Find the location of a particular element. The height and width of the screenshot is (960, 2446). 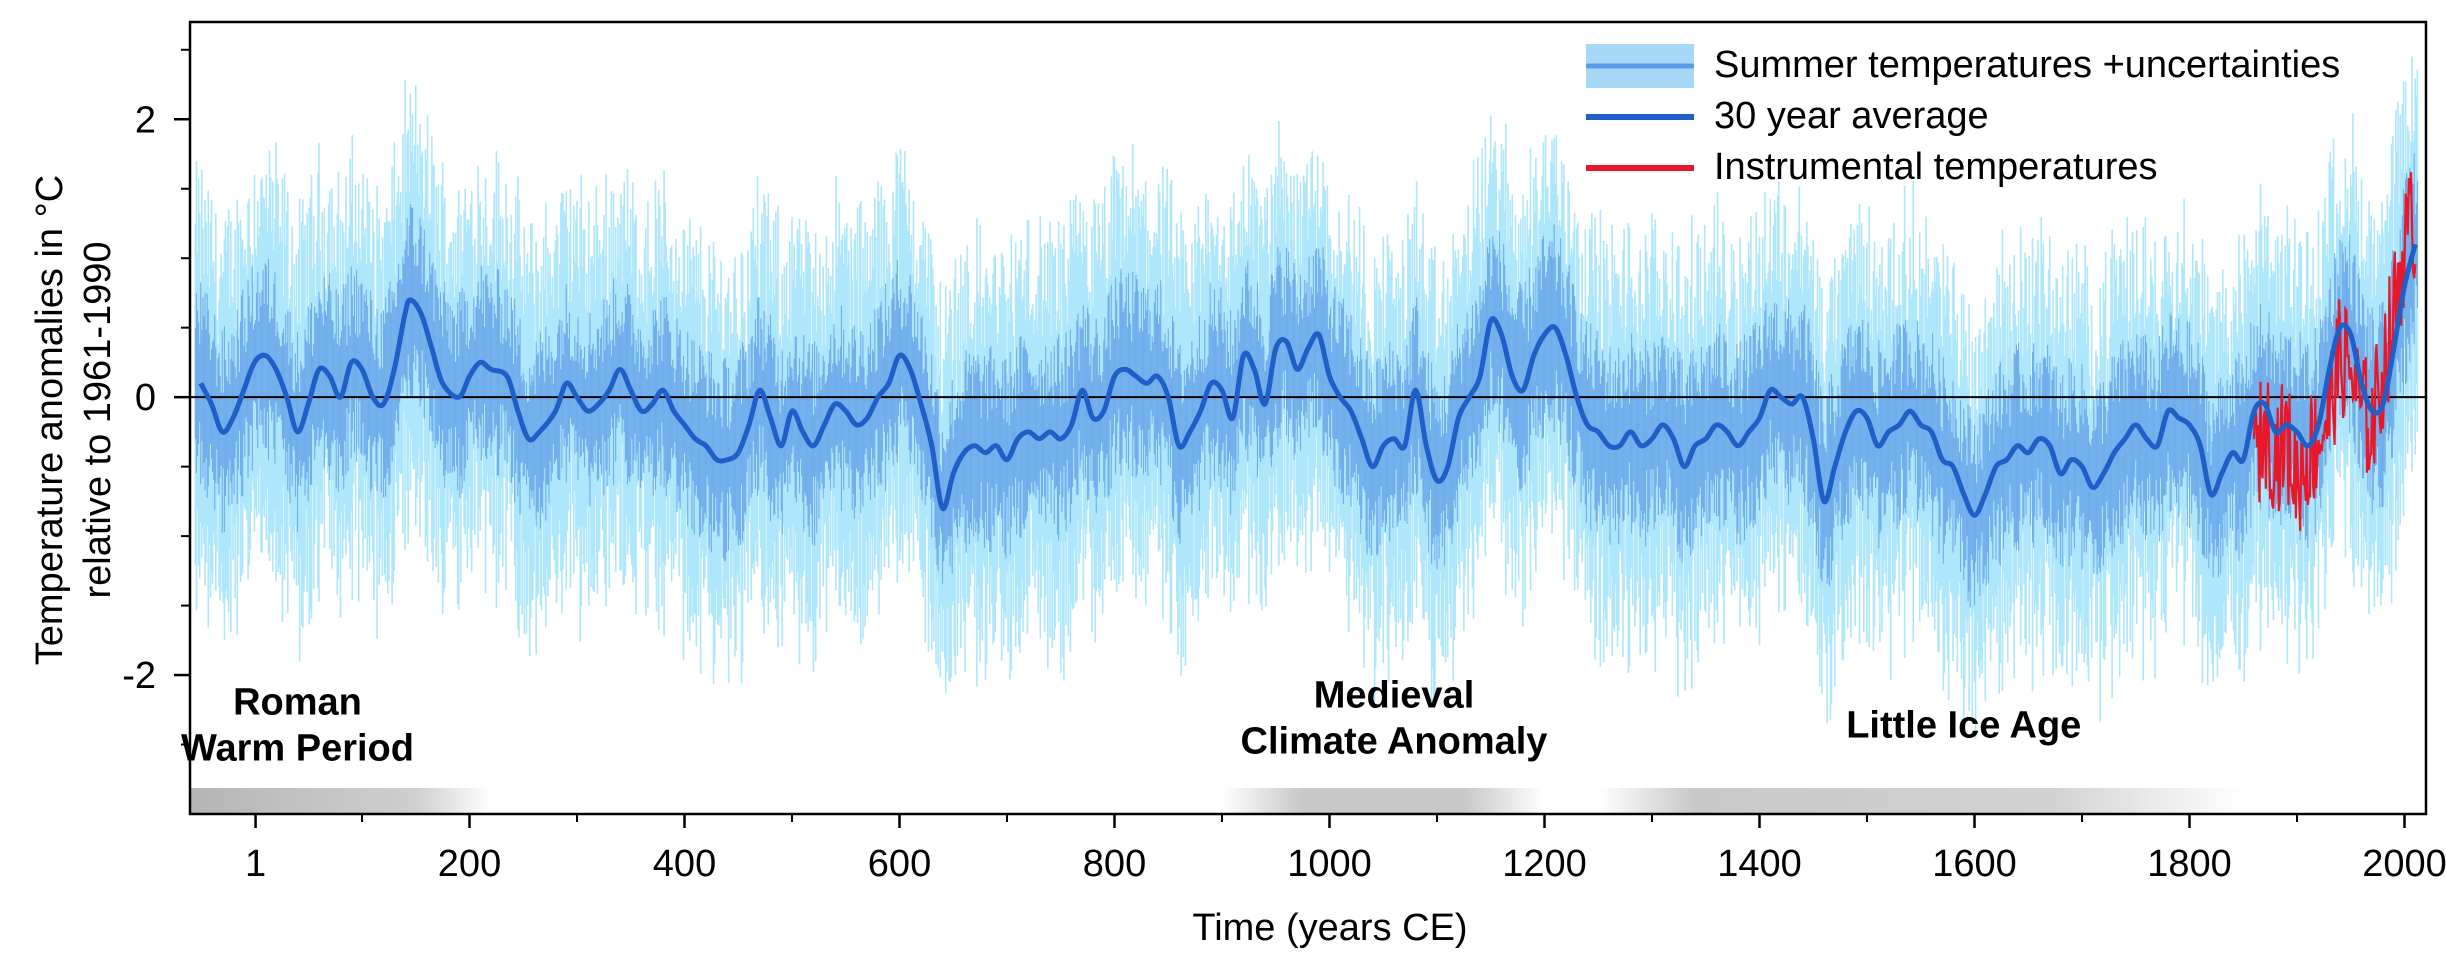

x-axis: 1 200 400 600 800 1000 1200 1400 1600 1800 2000 is located at coordinates (1345, 849).